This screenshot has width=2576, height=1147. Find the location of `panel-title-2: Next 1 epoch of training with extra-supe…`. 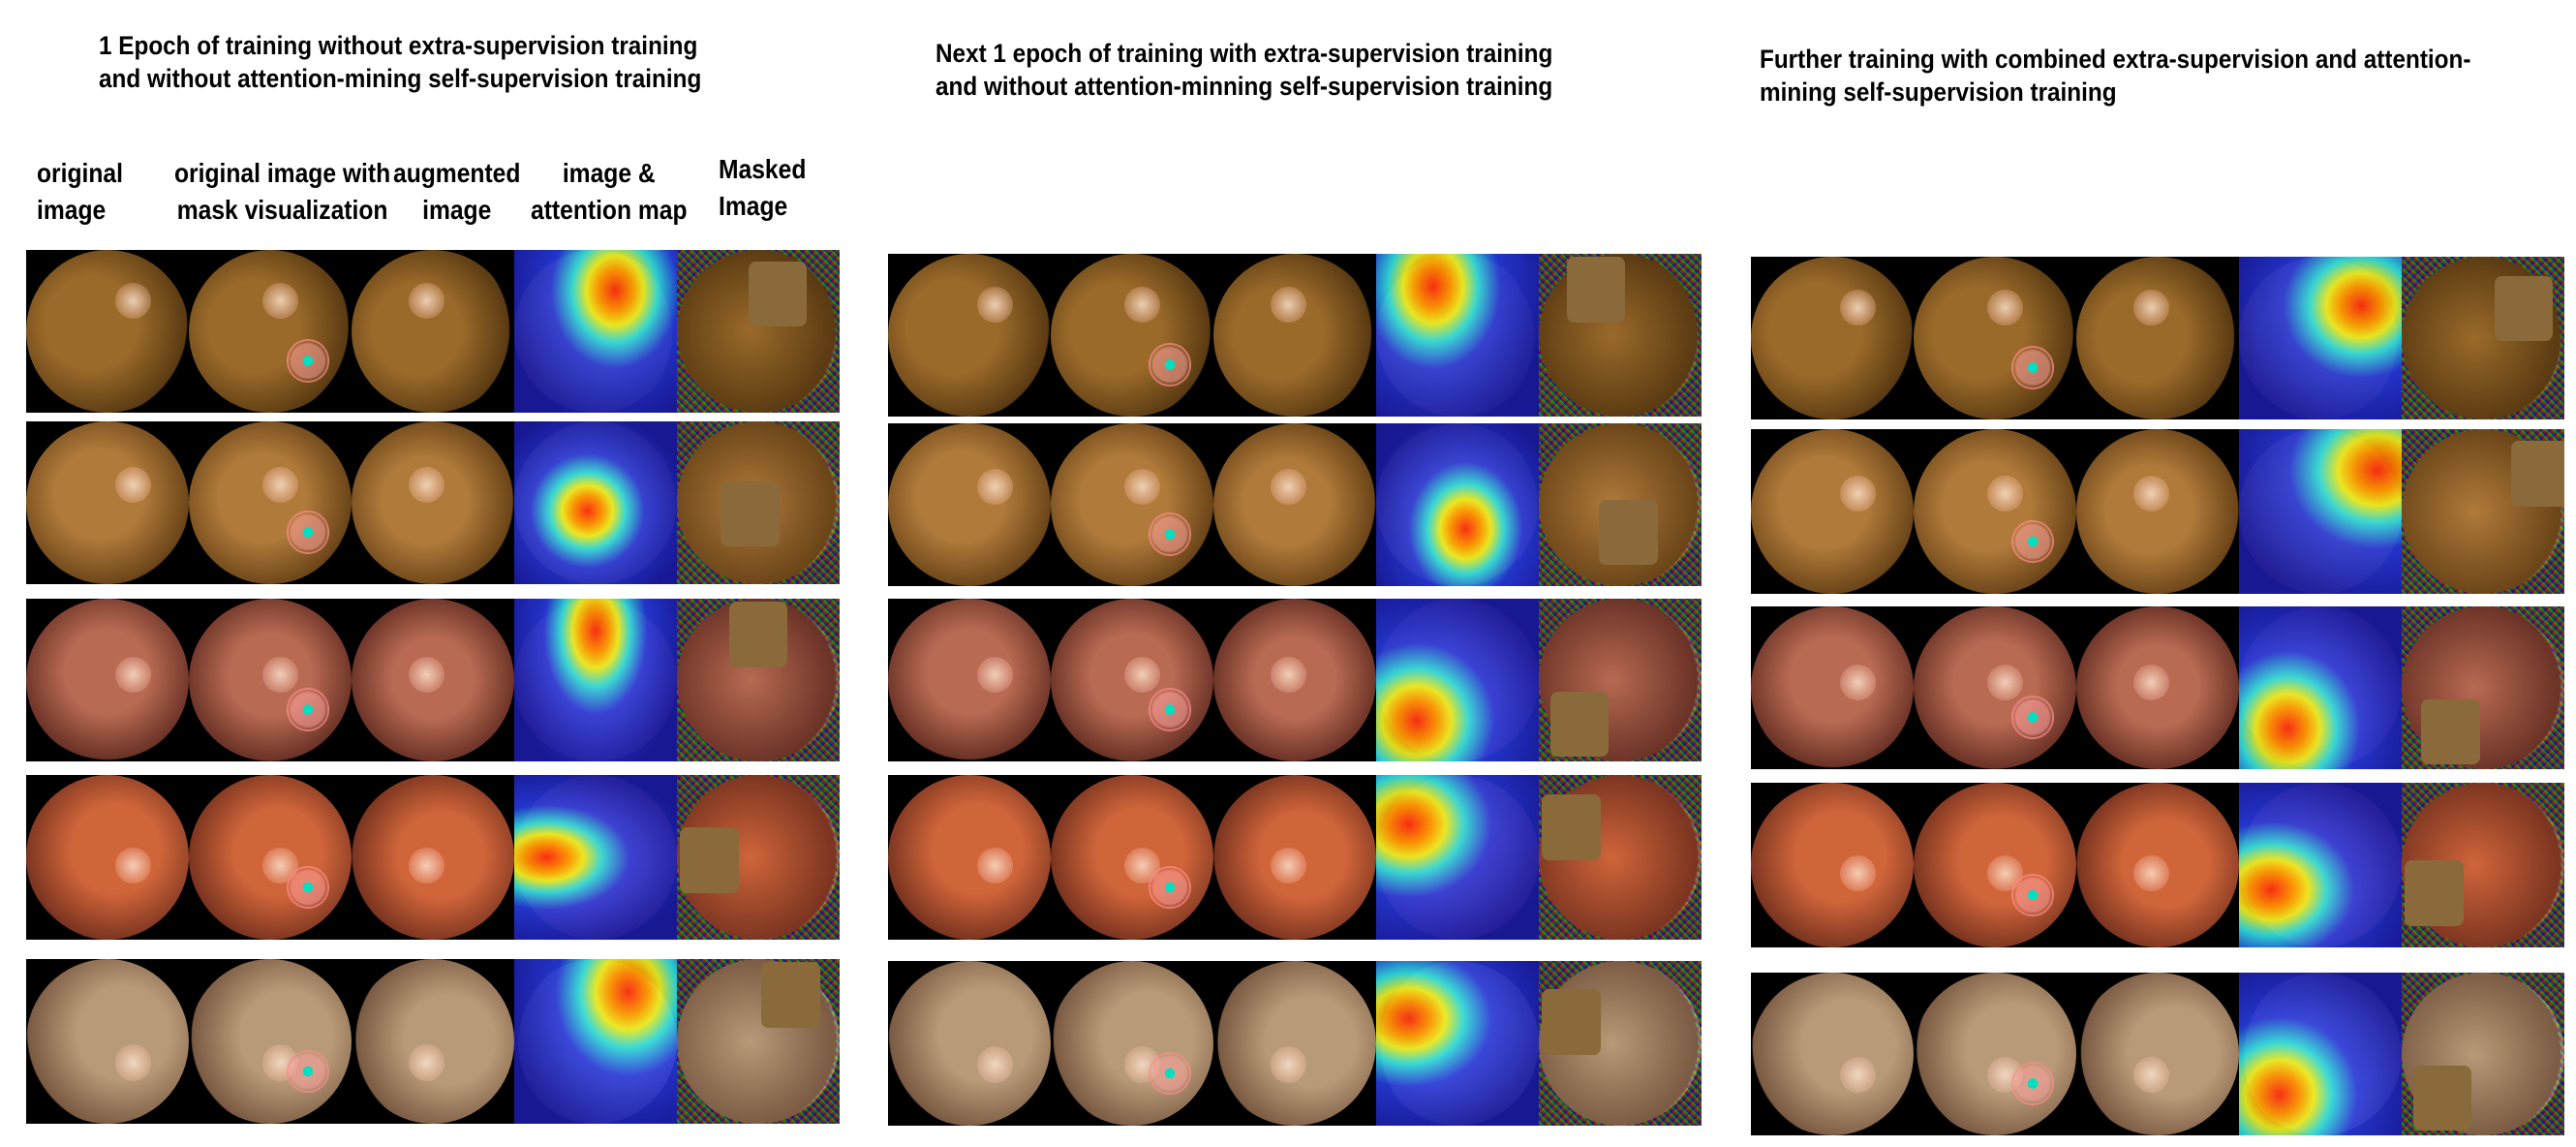

panel-title-2: Next 1 epoch of training with extra-supe… is located at coordinates (1244, 70).